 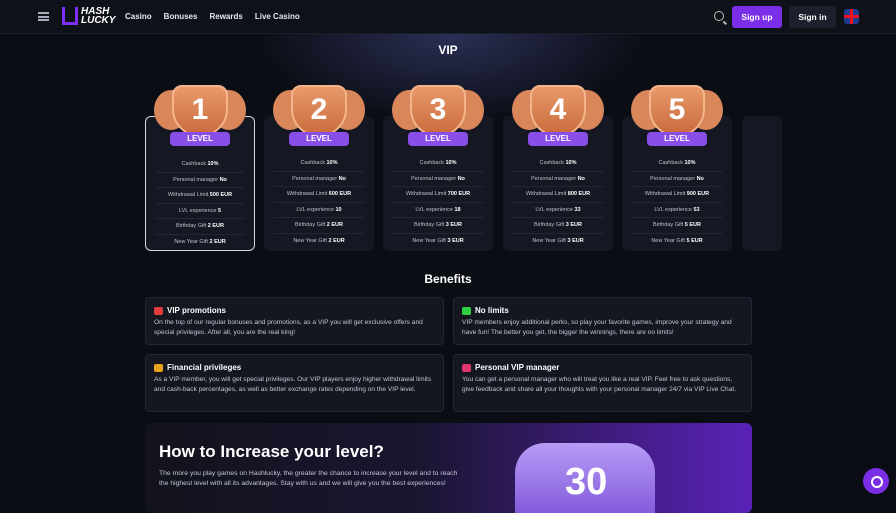 What do you see at coordinates (180, 16) in the screenshot?
I see `nav-bonuses: Bonuses` at bounding box center [180, 16].